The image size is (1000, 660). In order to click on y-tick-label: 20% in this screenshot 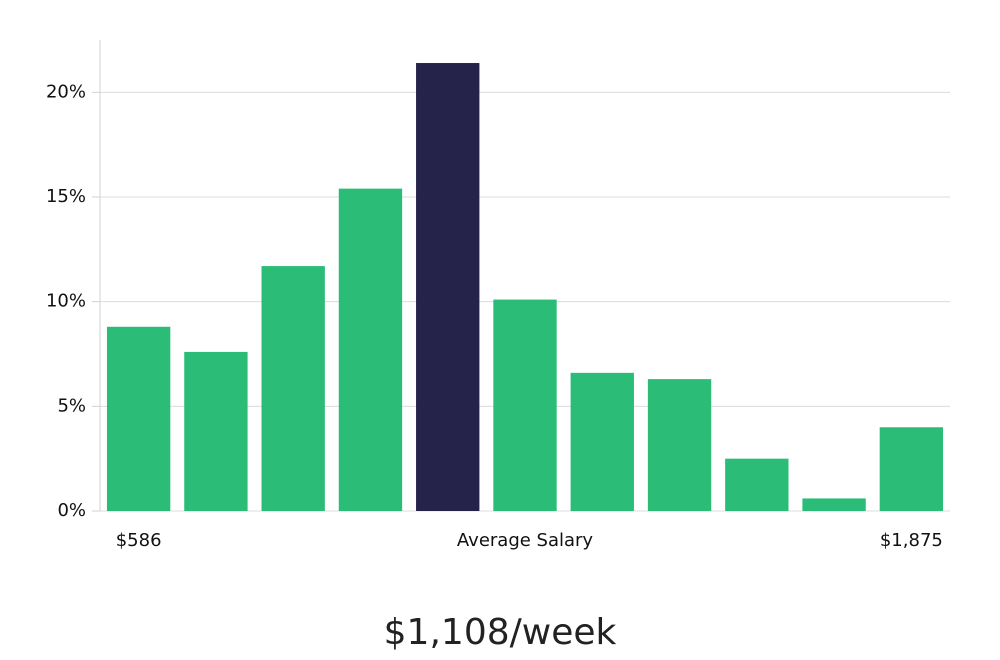, I will do `click(66, 91)`.